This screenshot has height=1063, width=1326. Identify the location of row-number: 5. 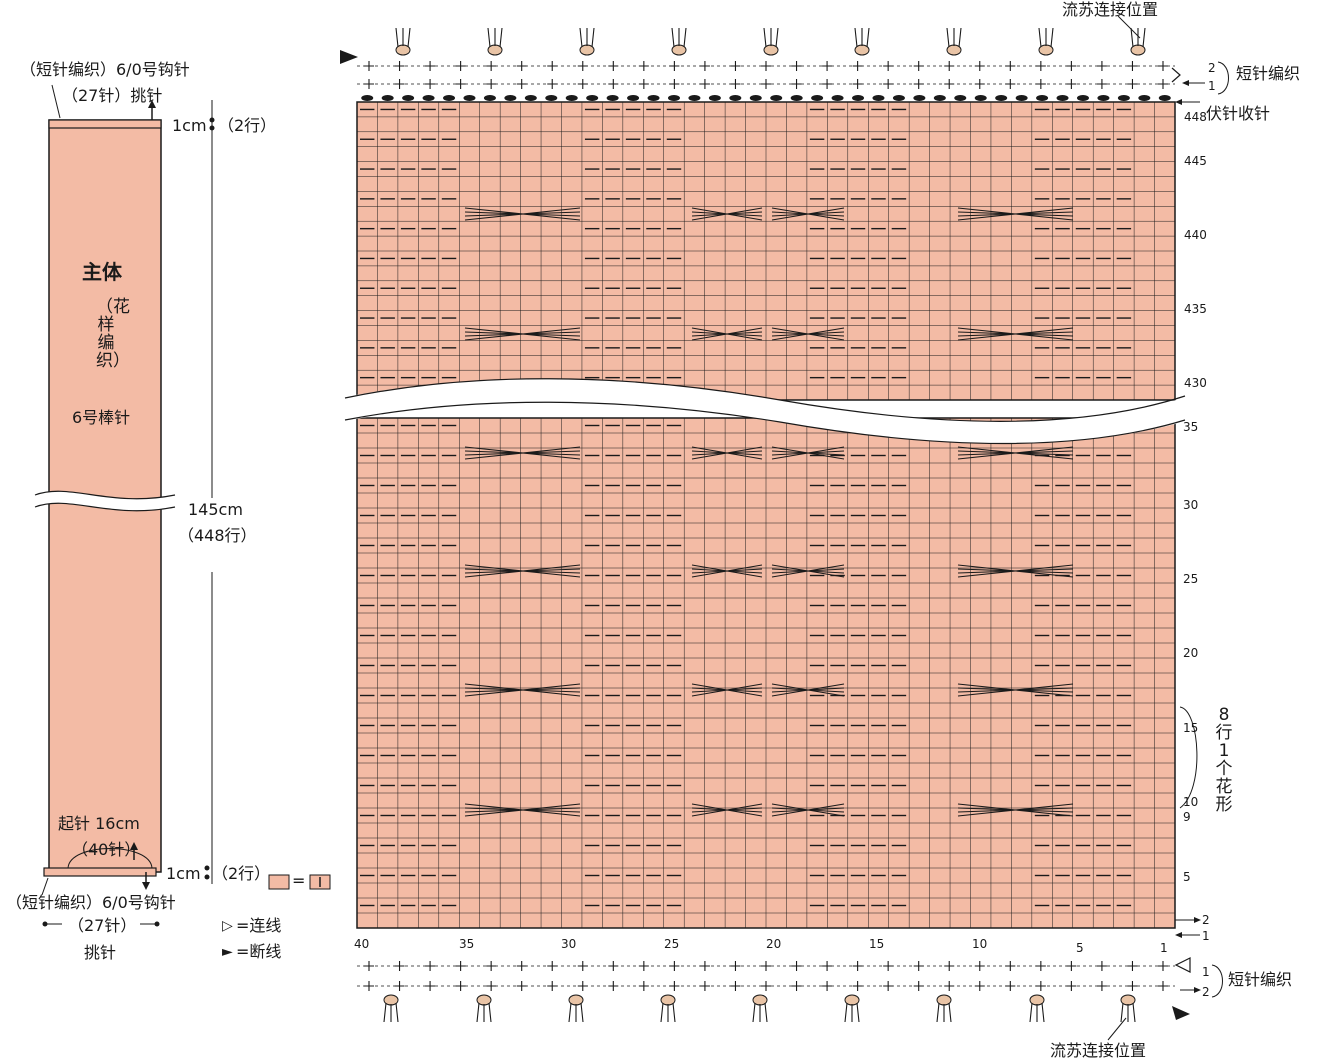
(1187, 877).